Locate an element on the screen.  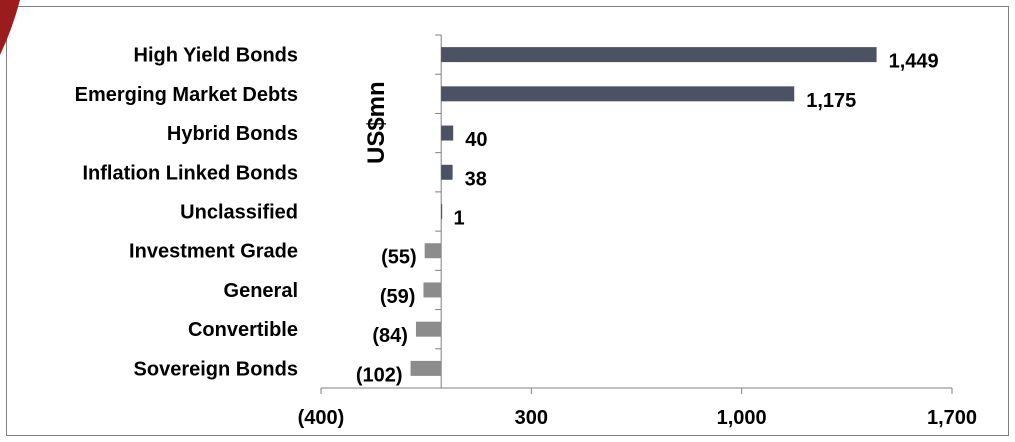
category-label: General is located at coordinates (261, 291).